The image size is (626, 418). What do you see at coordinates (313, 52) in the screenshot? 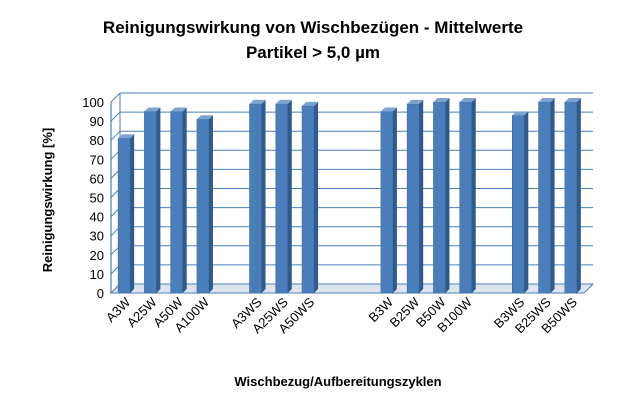
I see `chart-title-line-2: Partikel > 5,0 µm` at bounding box center [313, 52].